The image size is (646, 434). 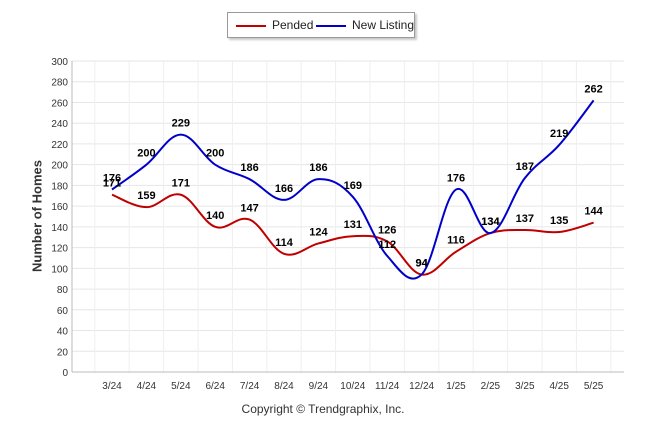 What do you see at coordinates (146, 196) in the screenshot?
I see `data-label-pended: 159` at bounding box center [146, 196].